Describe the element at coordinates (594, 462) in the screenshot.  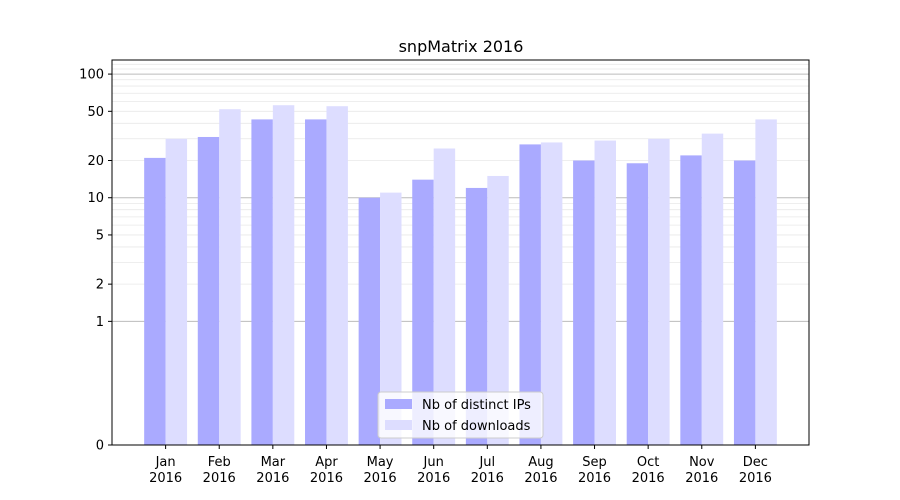
I see `x-tick-label-month: Sep` at that location.